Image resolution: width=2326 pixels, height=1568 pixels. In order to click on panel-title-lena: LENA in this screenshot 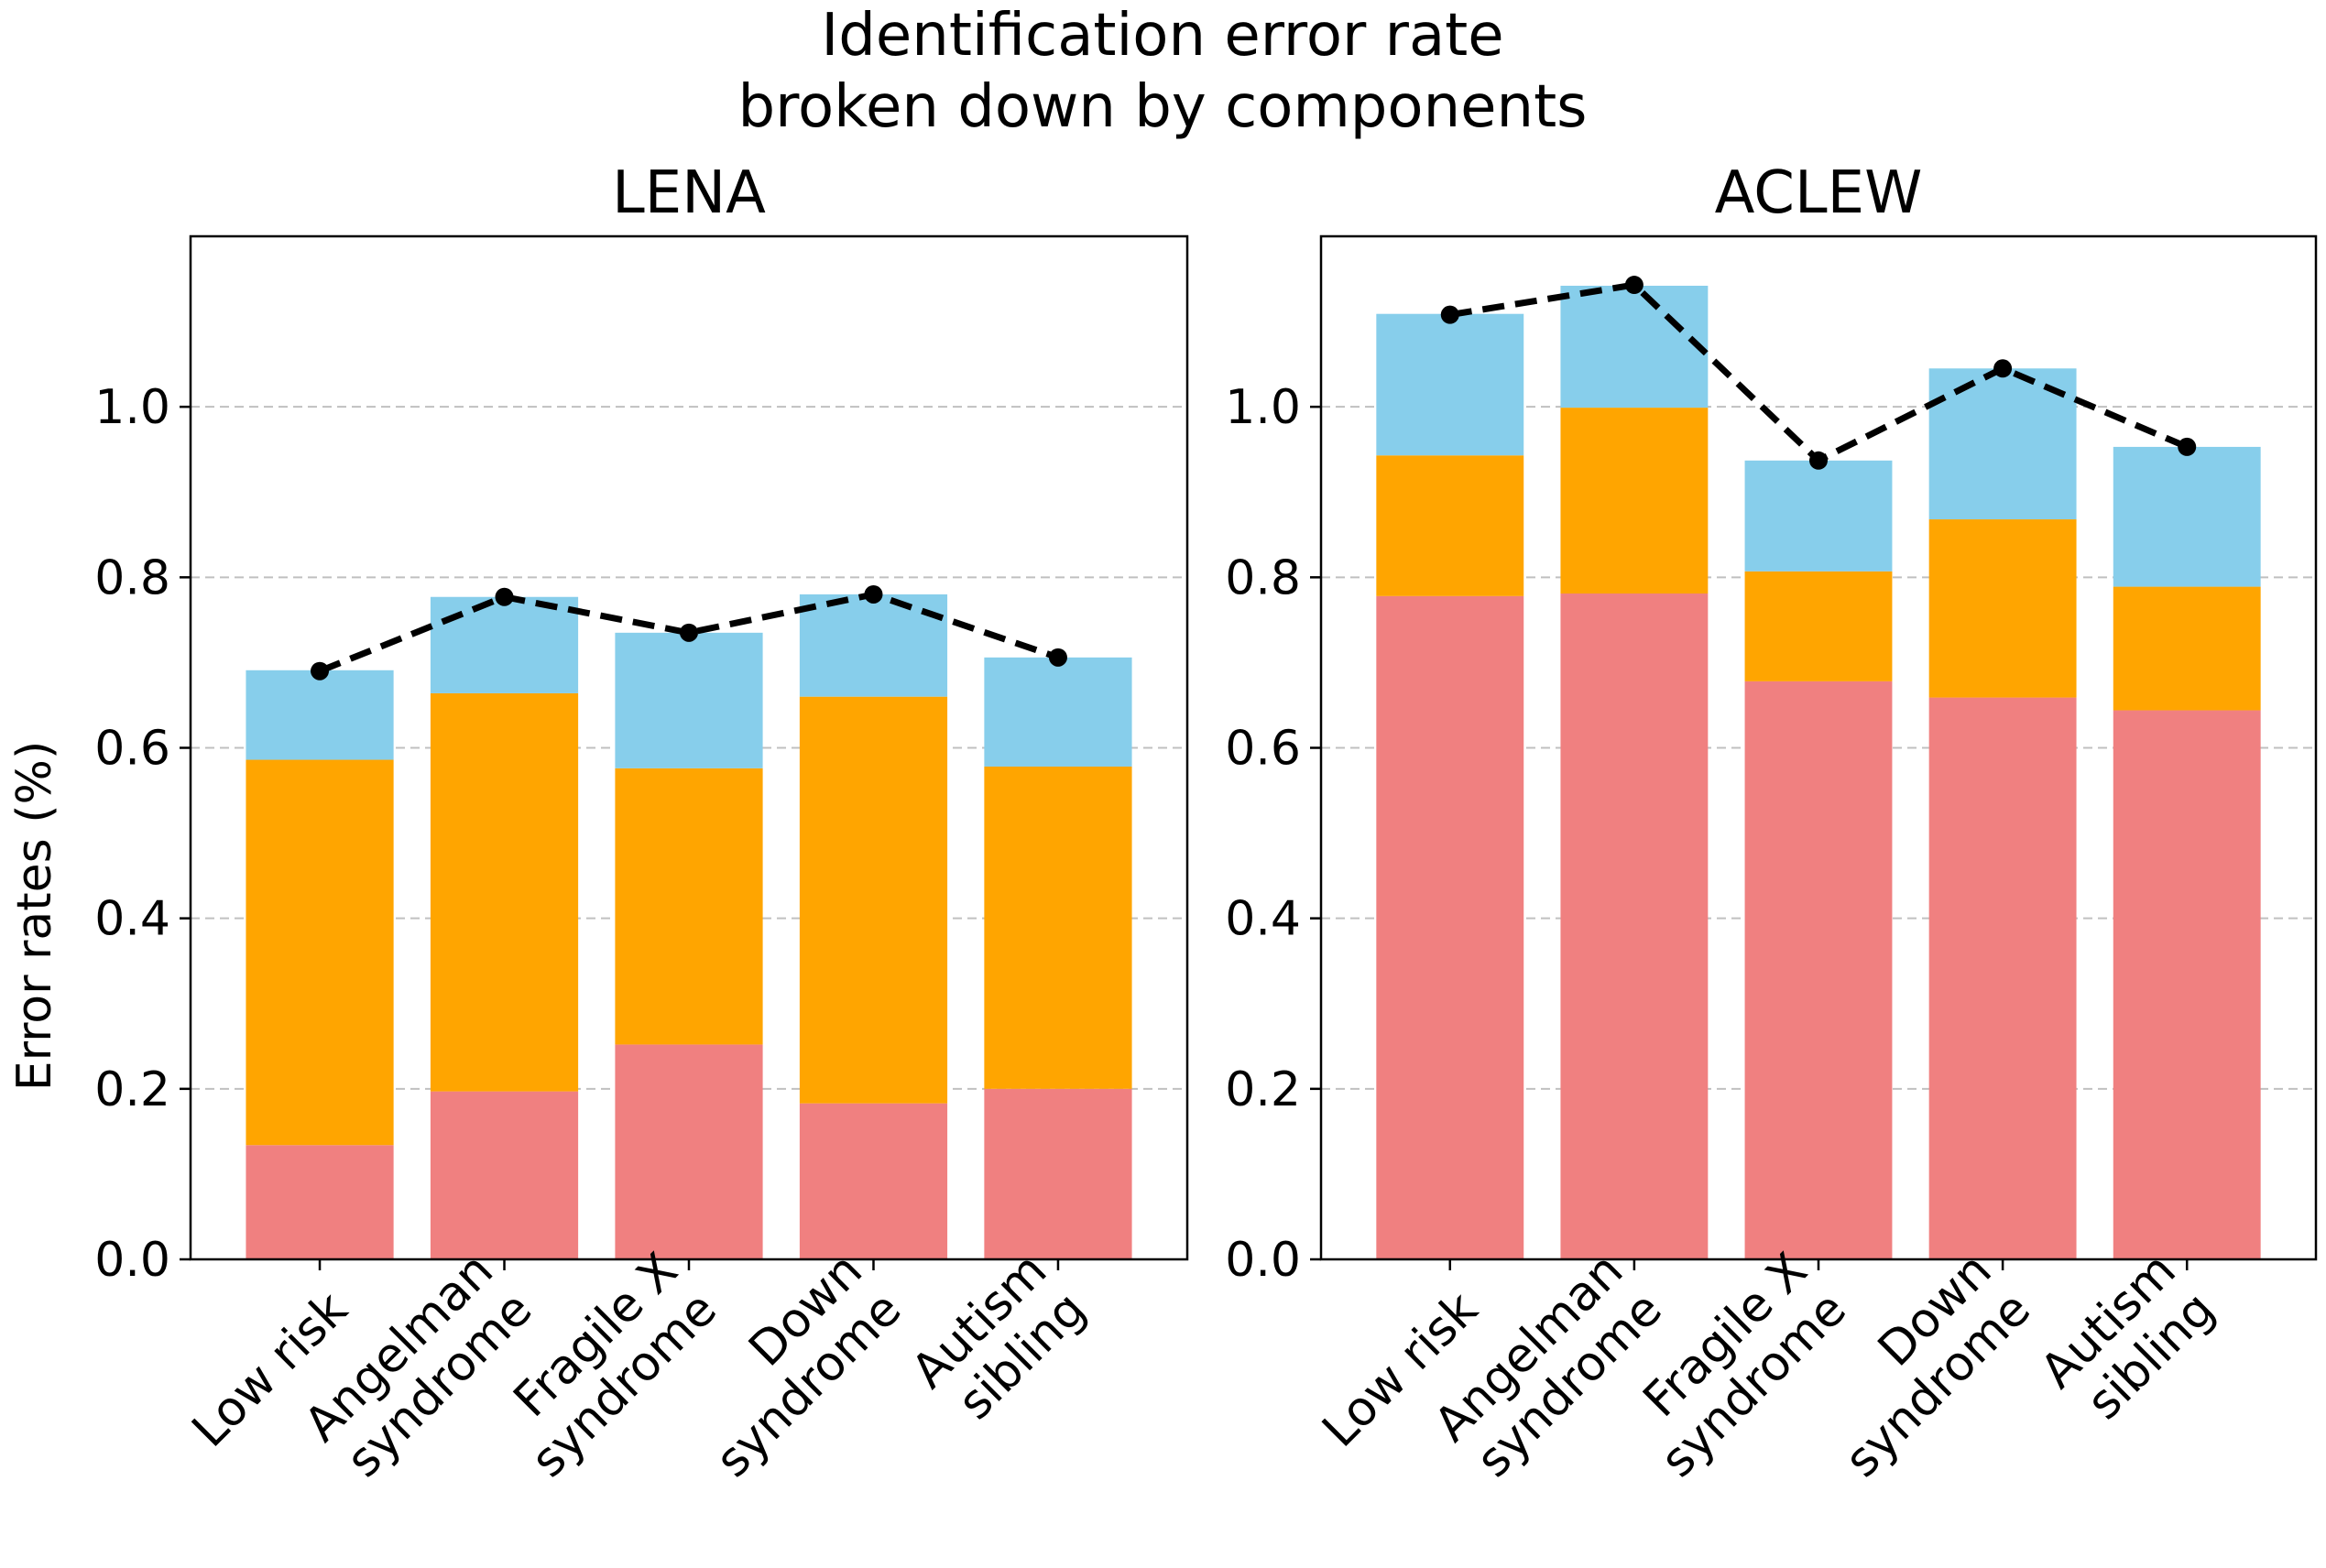, I will do `click(689, 193)`.